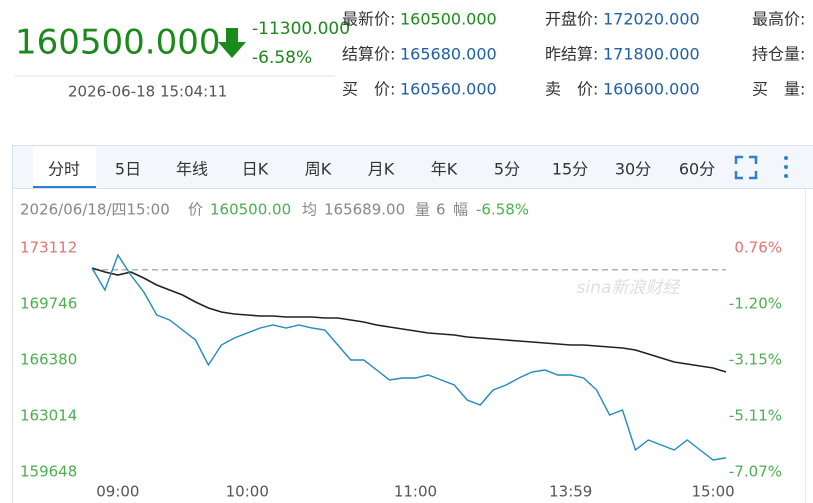 This screenshot has width=813, height=503. What do you see at coordinates (755, 304) in the screenshot?
I see `y2-tick-label: -1.20%` at bounding box center [755, 304].